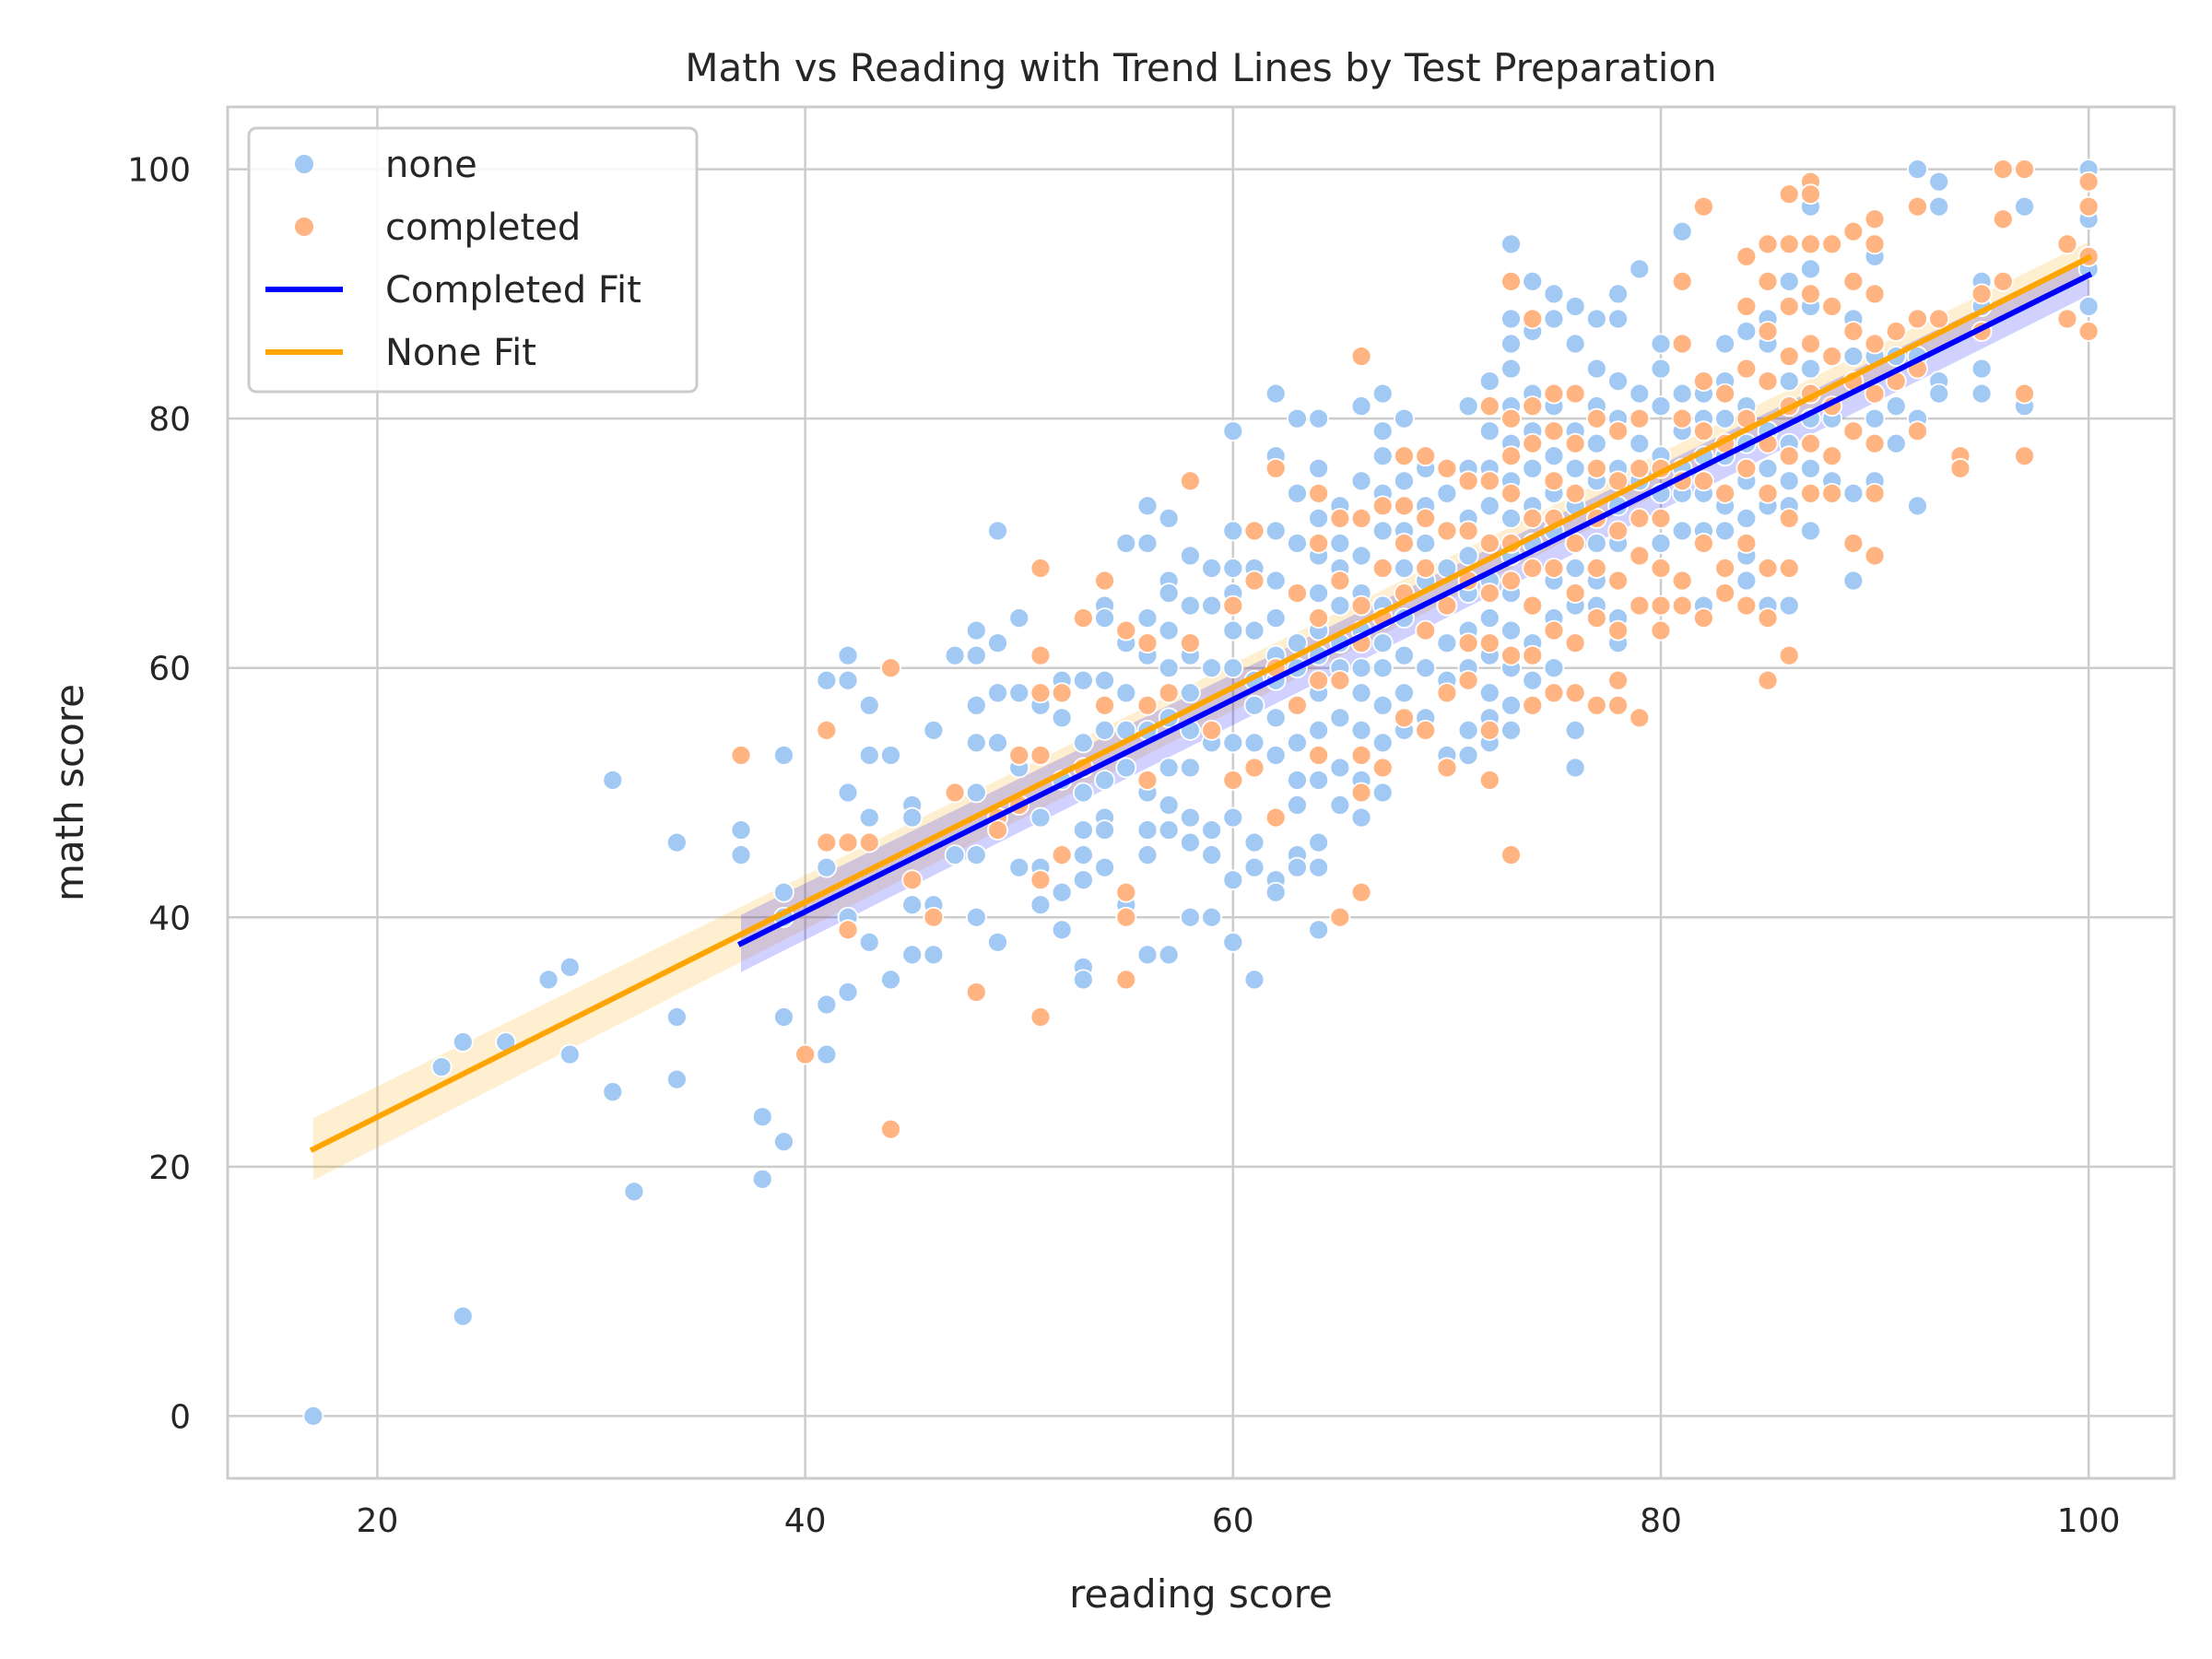 This screenshot has width=2212, height=1659. I want to click on y-tick-label: 20, so click(169, 1168).